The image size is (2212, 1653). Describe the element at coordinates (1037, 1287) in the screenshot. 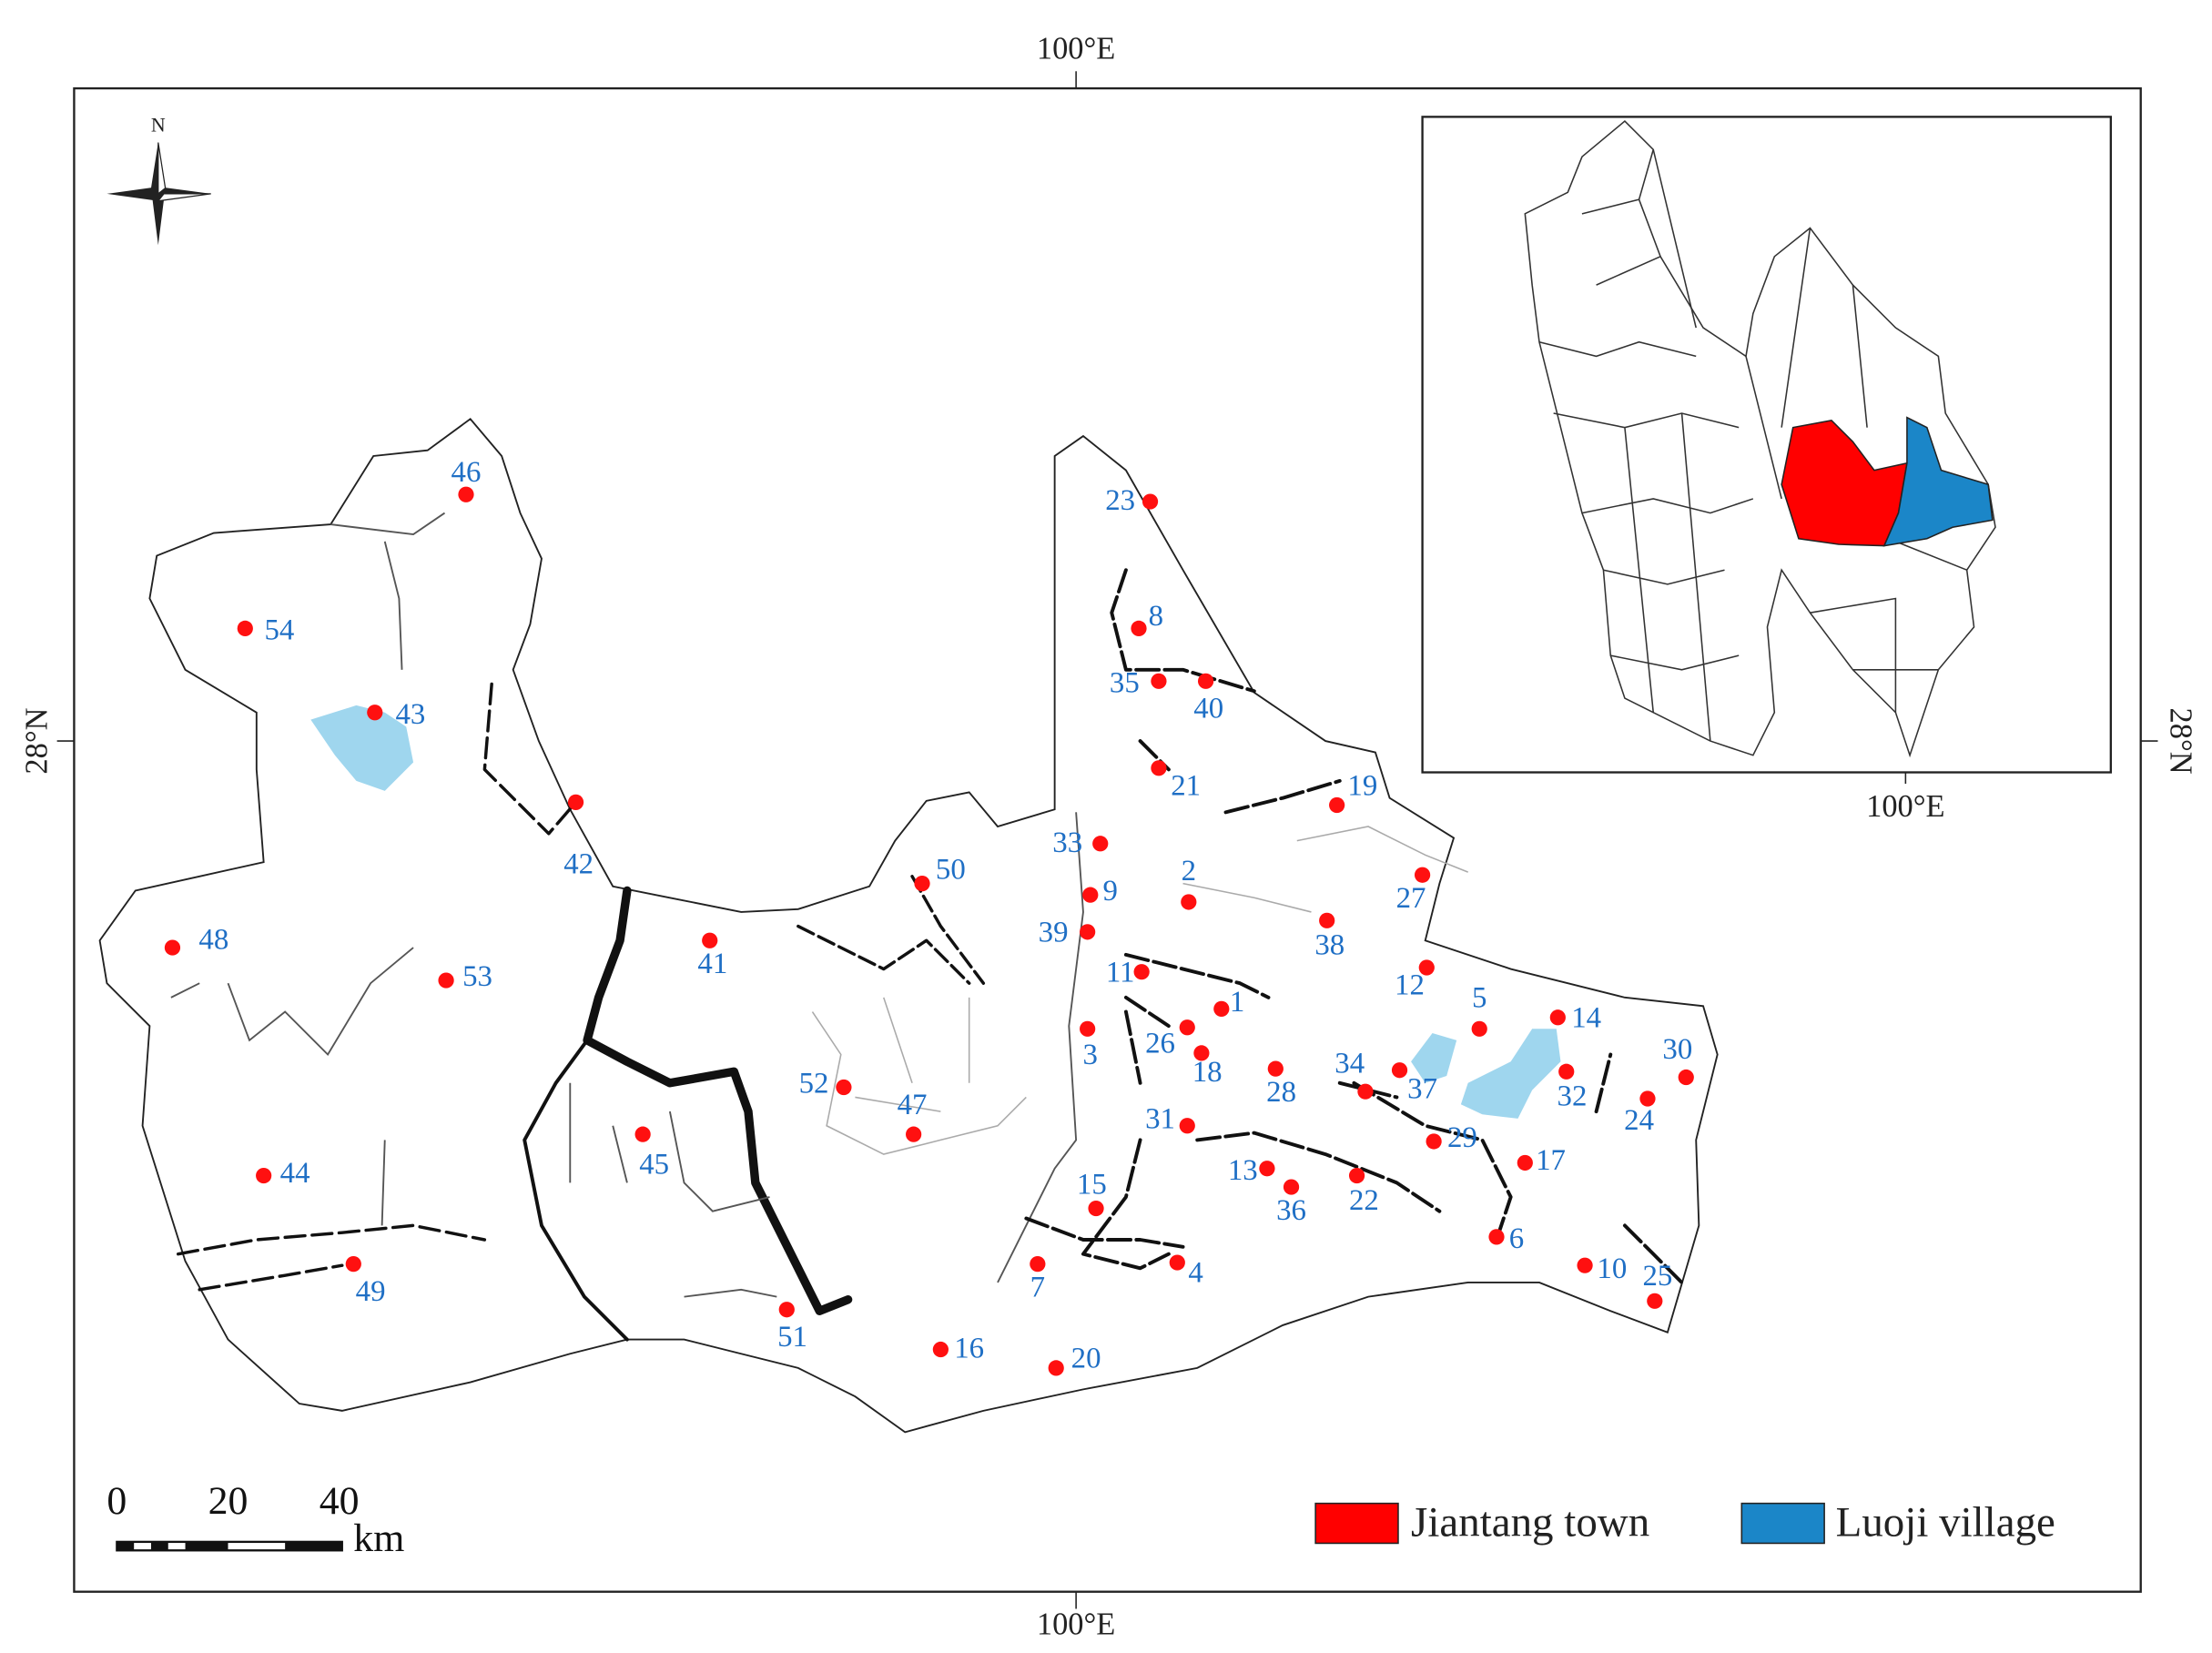

I see `point-label: 7` at that location.